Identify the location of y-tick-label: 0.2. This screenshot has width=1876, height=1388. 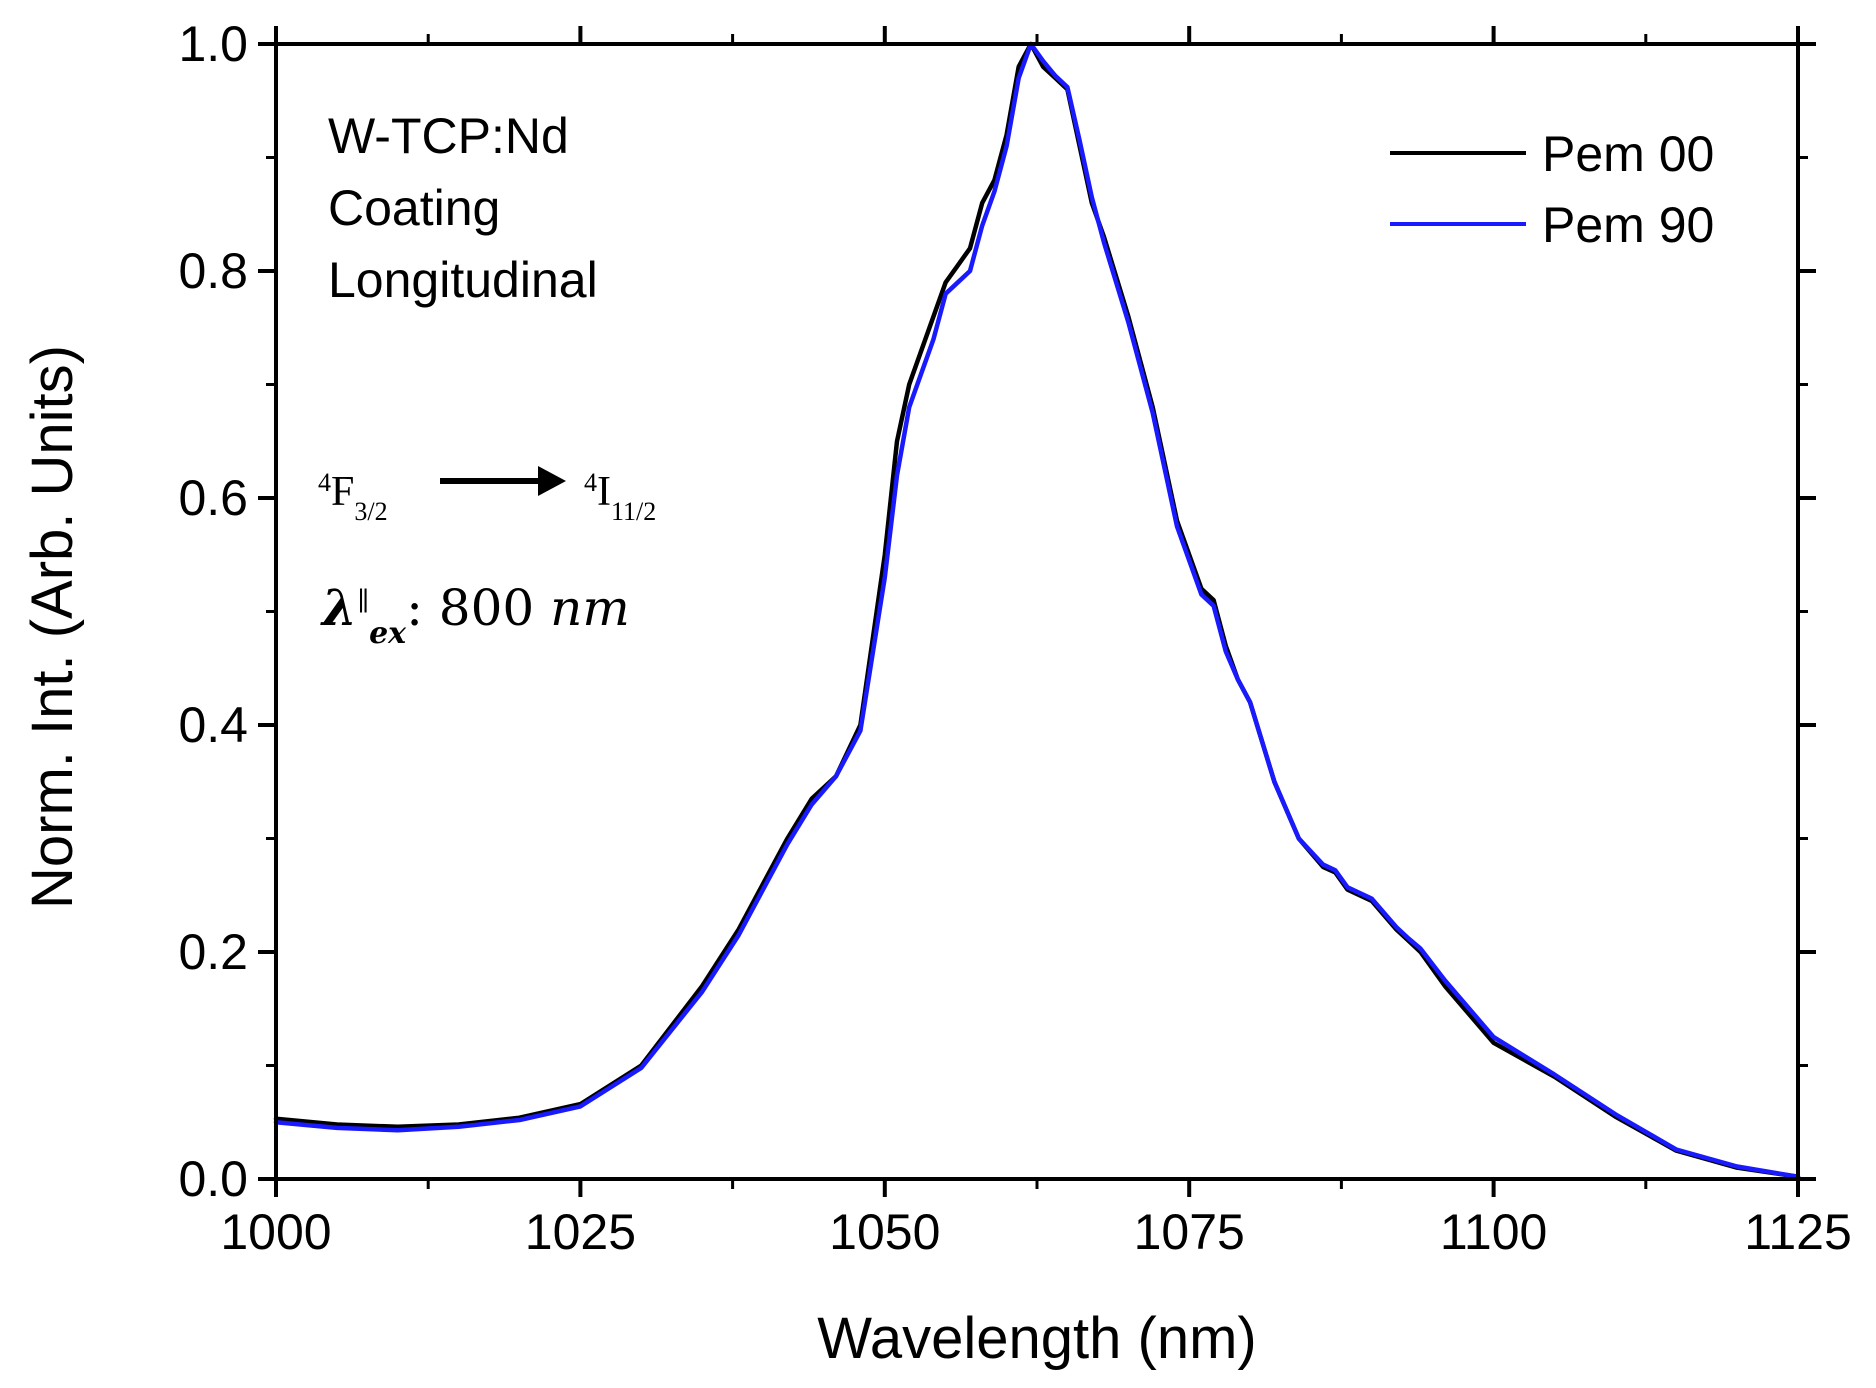
(213, 952).